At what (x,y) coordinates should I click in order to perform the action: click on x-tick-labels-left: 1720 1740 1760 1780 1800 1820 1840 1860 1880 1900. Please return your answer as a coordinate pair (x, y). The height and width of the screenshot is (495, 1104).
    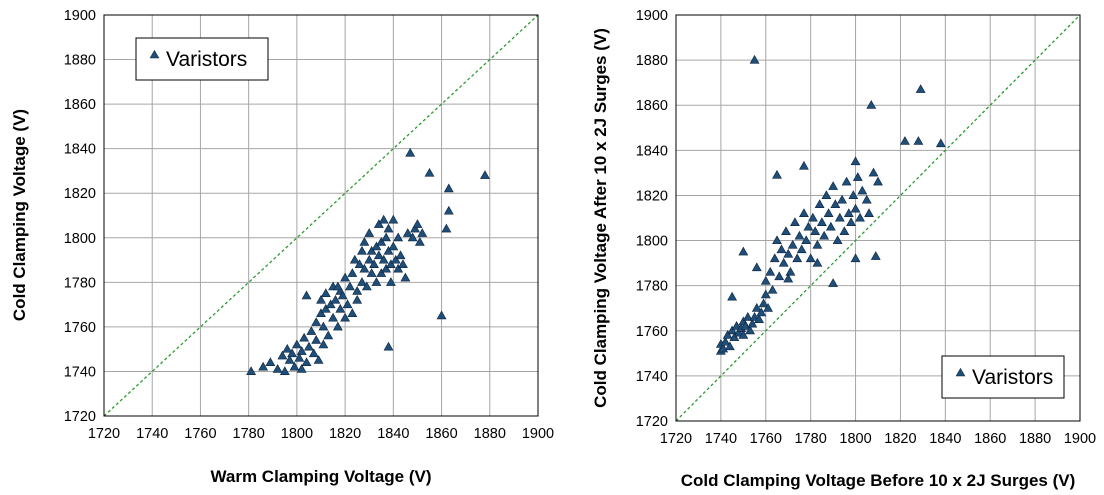
    Looking at the image, I should click on (321, 434).